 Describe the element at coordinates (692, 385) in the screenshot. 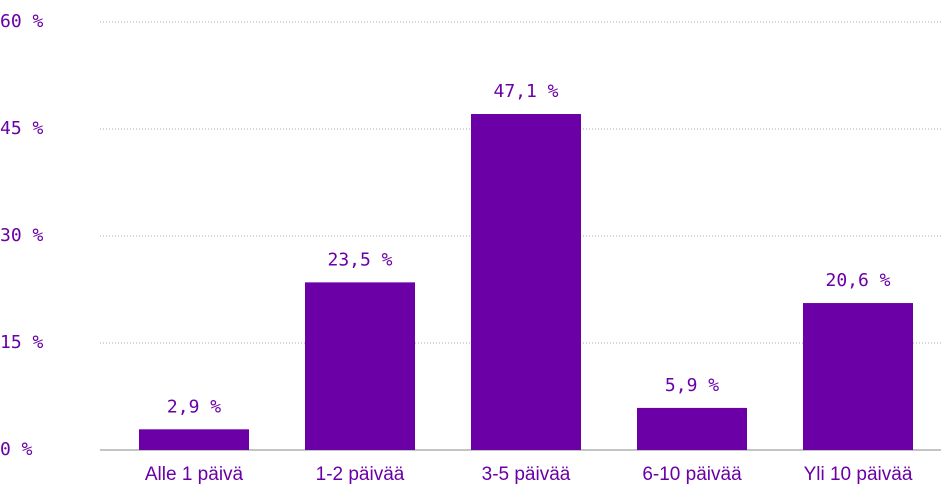

I see `value-label: 5,9 %` at that location.